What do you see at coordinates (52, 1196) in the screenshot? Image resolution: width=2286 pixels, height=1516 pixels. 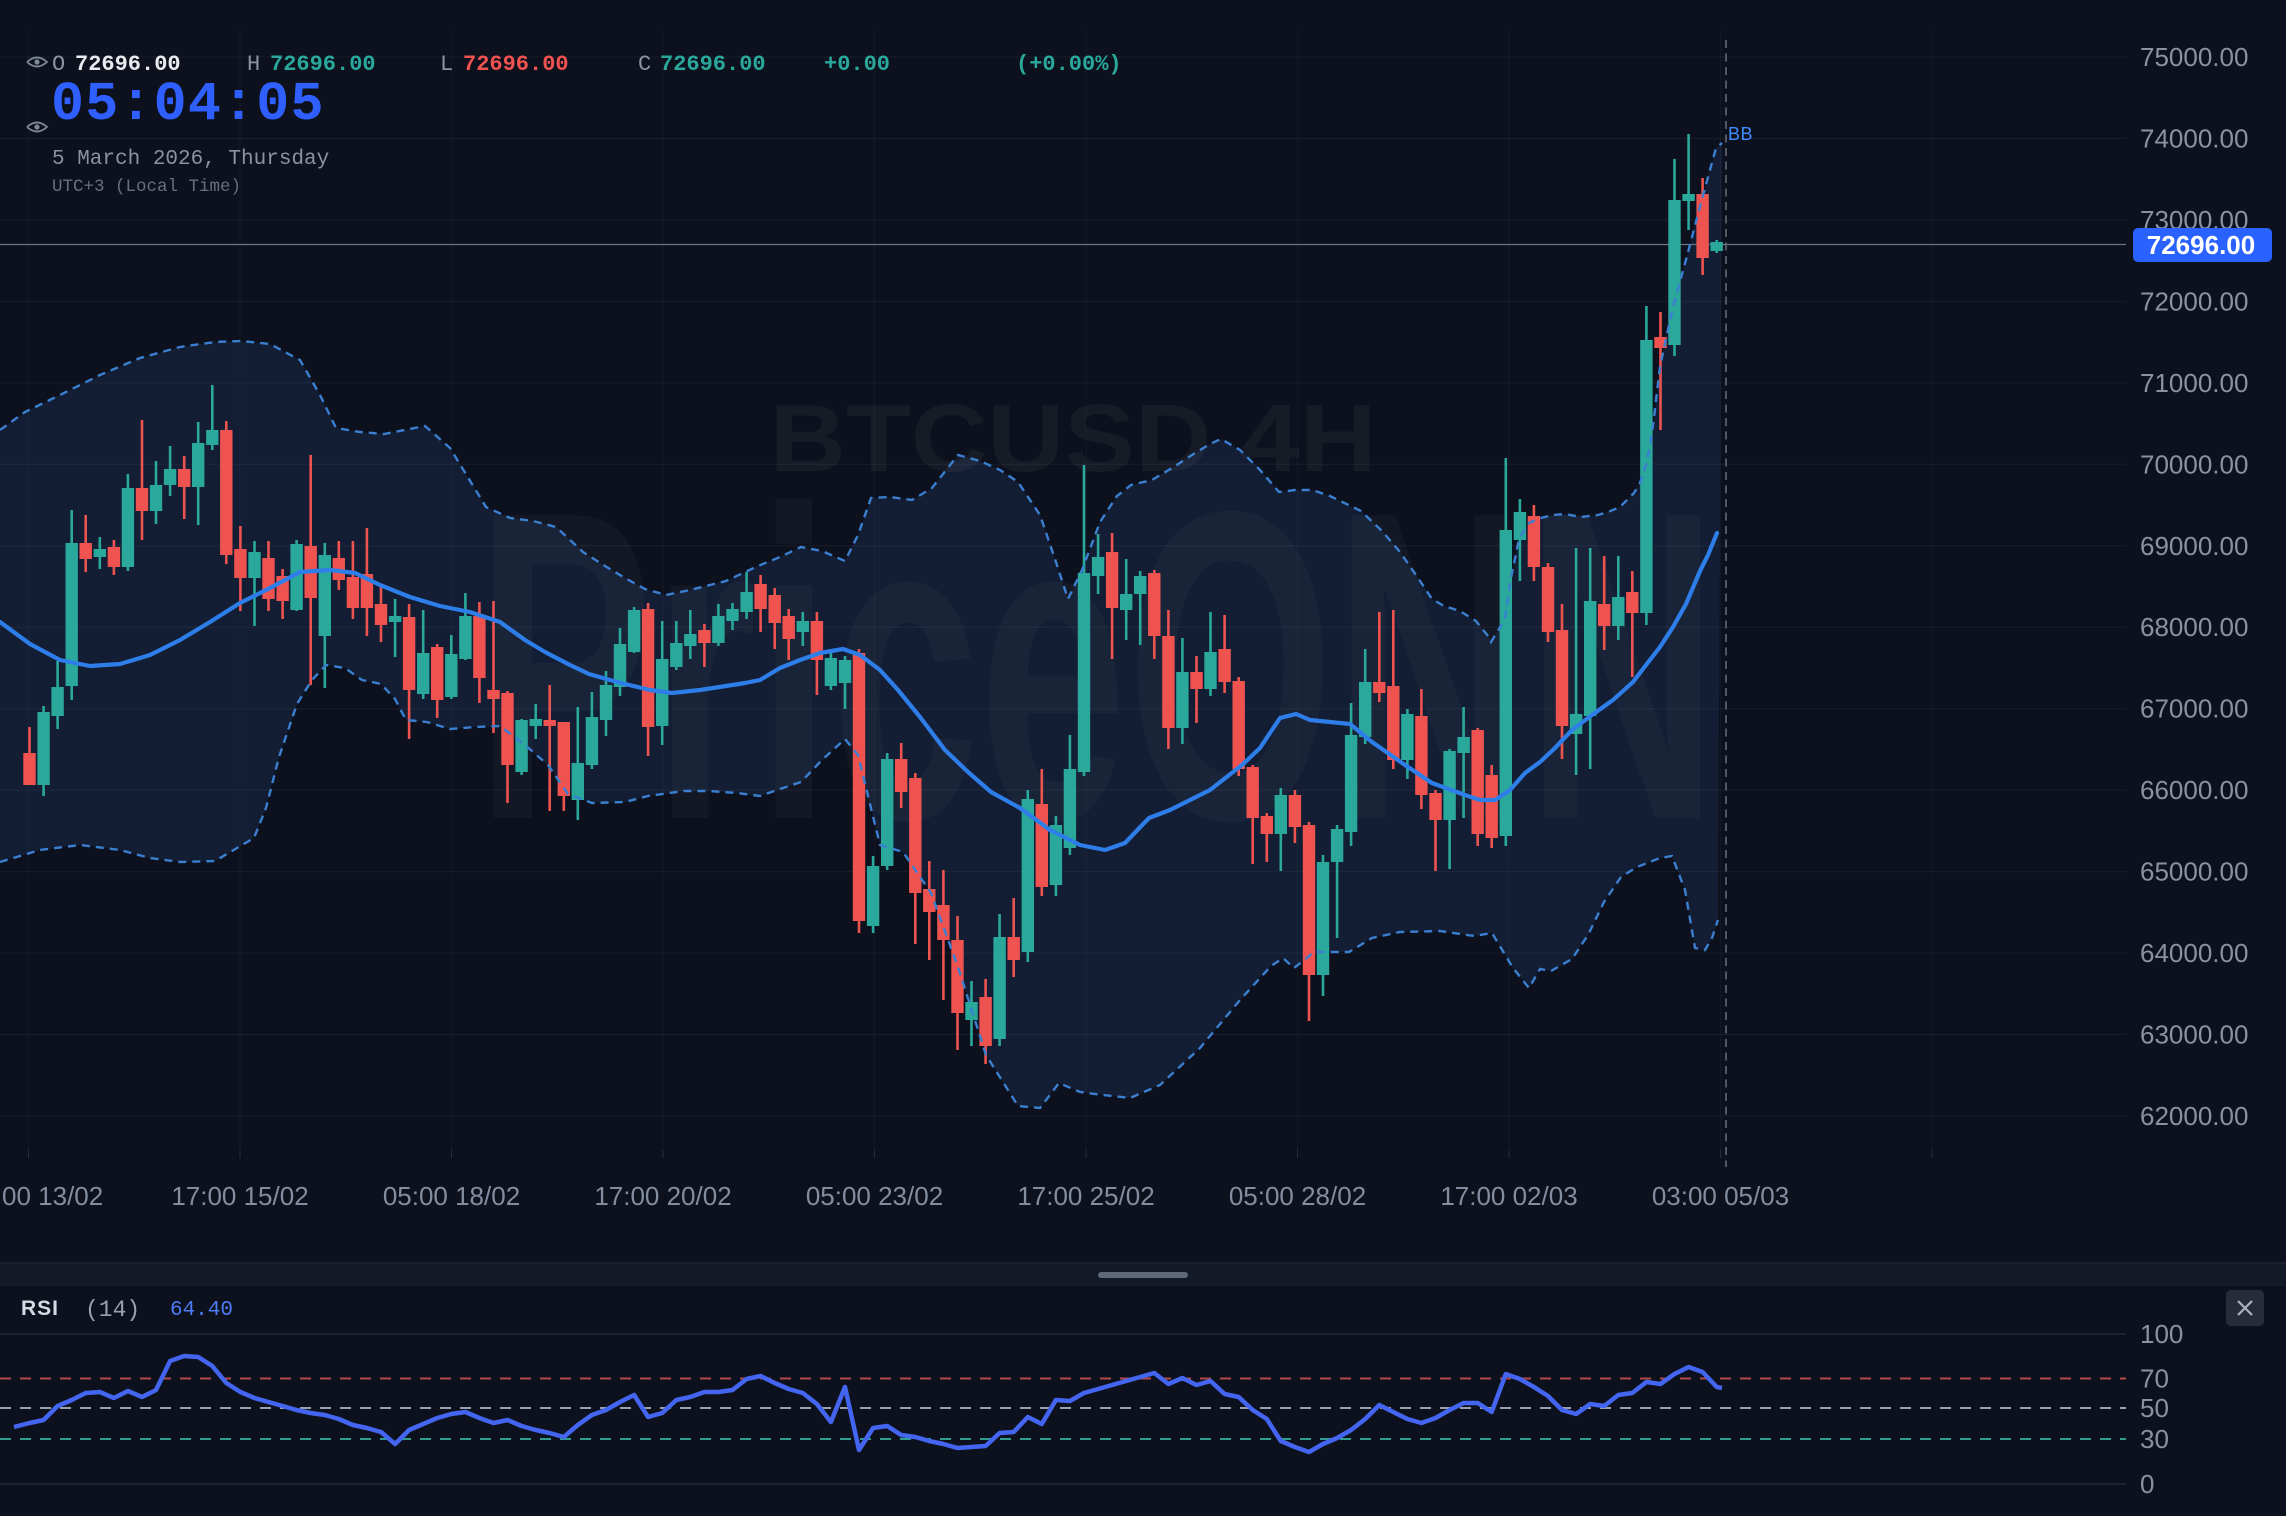 I see `svg-text: 00 13/02` at bounding box center [52, 1196].